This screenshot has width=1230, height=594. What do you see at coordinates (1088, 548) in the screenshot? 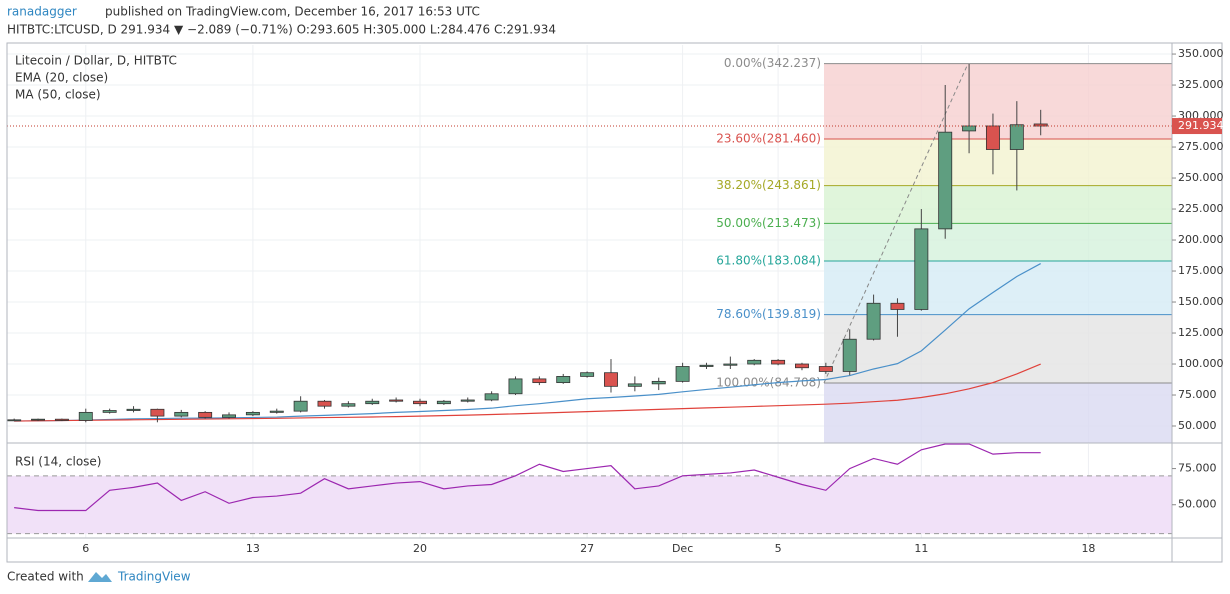
I see `x-tick-label: 18` at bounding box center [1088, 548].